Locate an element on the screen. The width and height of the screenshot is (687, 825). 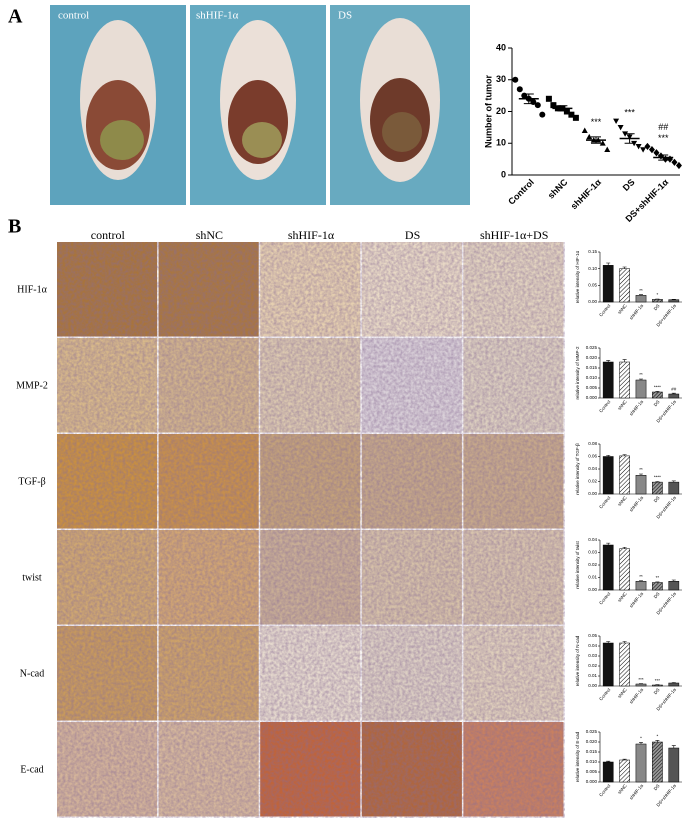
y-tick-label: 0.04 is located at coordinates (592, 468).